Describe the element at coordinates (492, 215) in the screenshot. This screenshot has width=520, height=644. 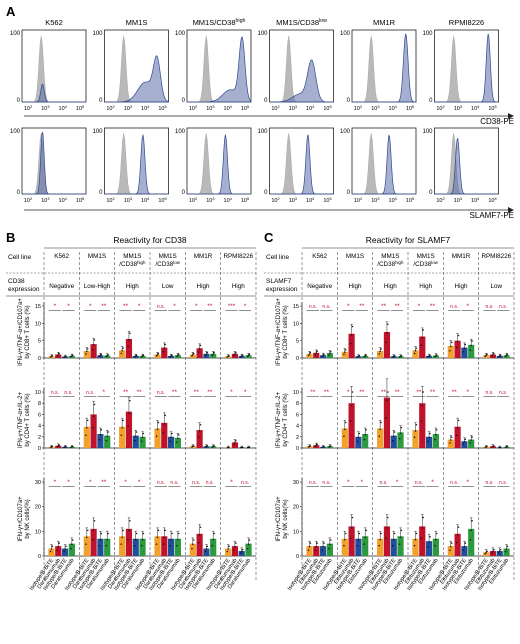
I see `slamf7-axis-label: SLAMF7-PE` at that location.